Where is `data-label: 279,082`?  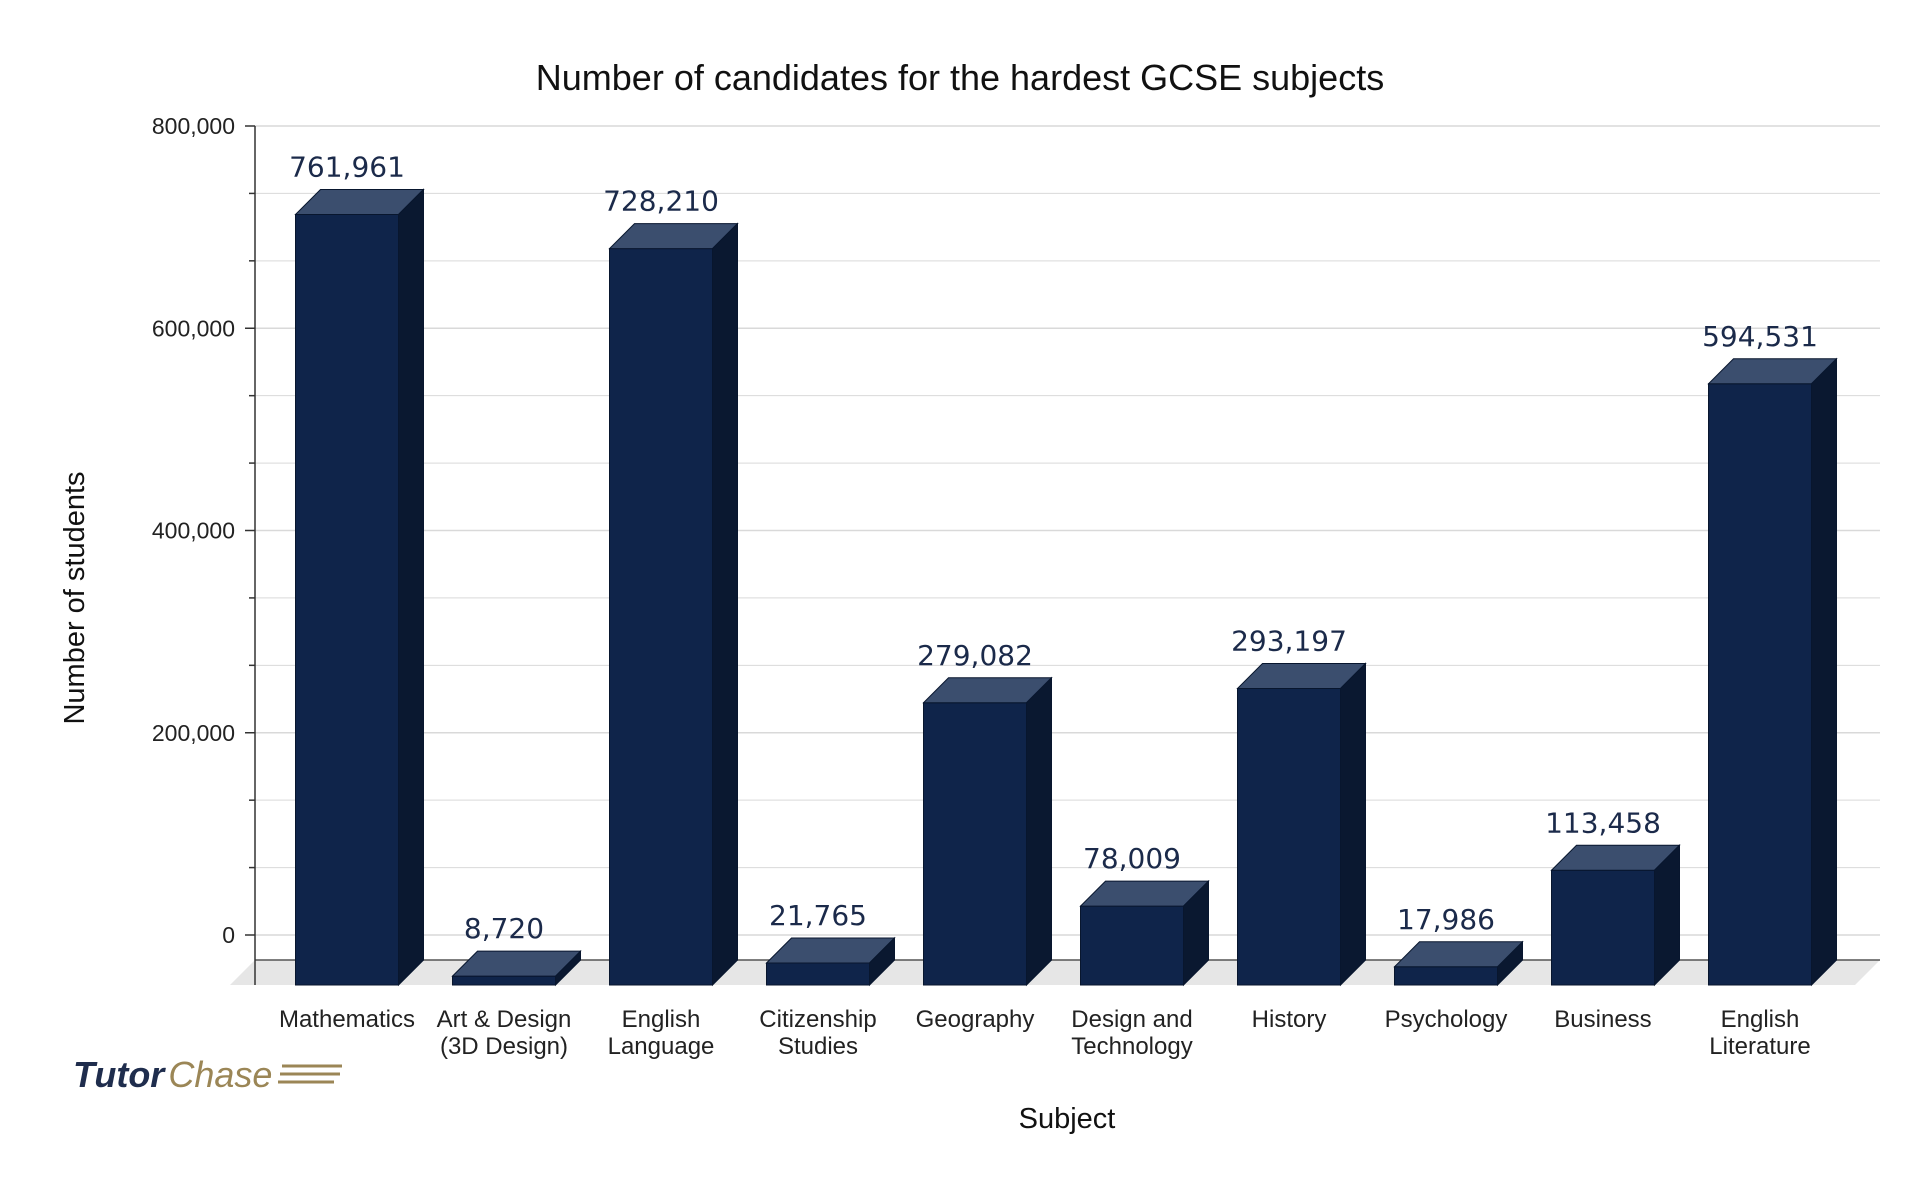
data-label: 279,082 is located at coordinates (975, 655).